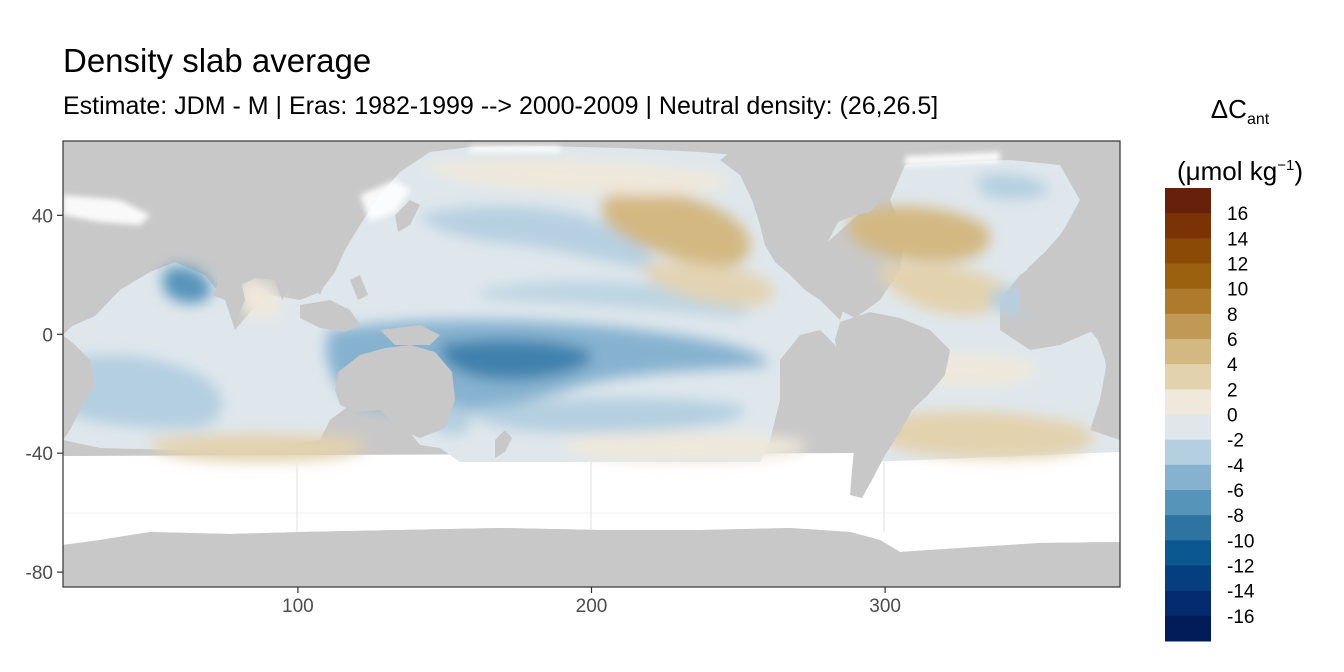  Describe the element at coordinates (1240, 617) in the screenshot. I see `legend-label: -16` at that location.